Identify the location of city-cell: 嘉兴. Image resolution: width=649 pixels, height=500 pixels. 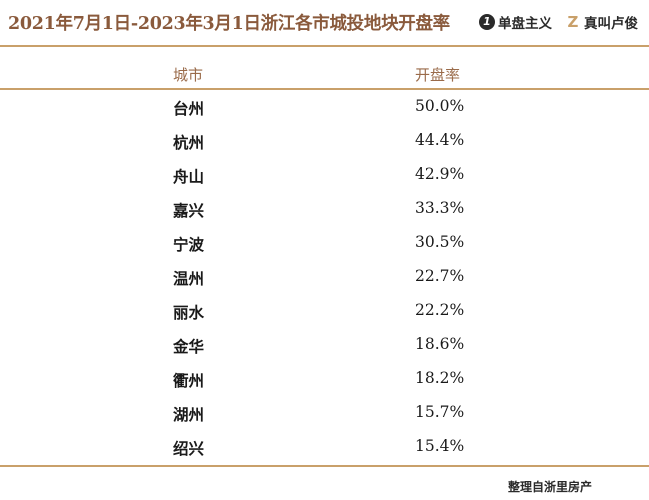
(189, 210).